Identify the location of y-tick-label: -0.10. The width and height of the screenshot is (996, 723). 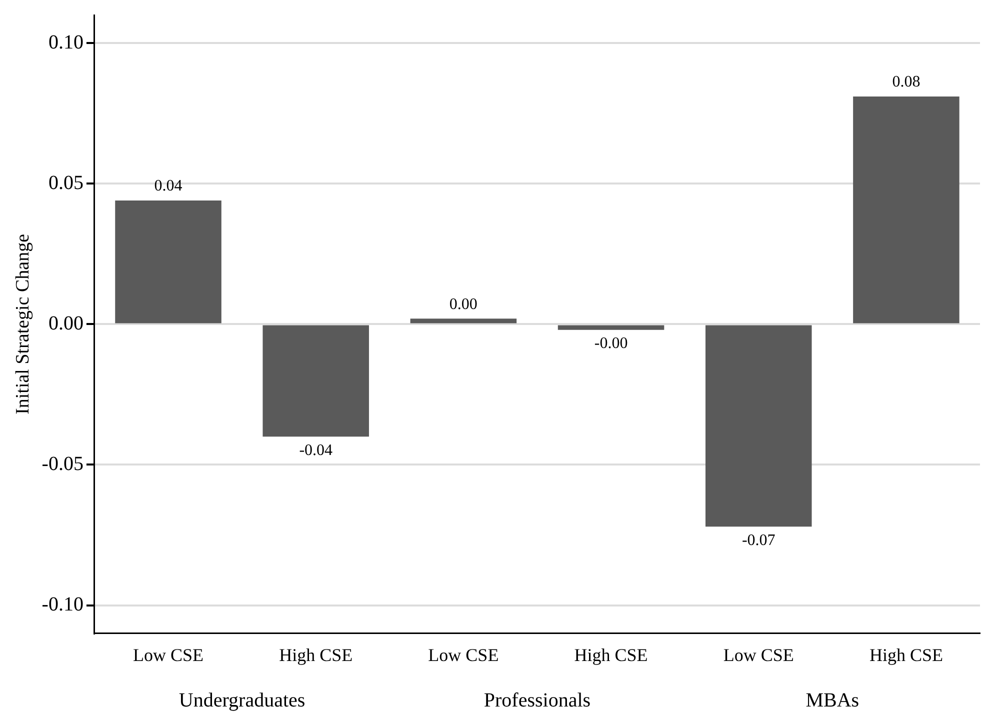
(63, 605).